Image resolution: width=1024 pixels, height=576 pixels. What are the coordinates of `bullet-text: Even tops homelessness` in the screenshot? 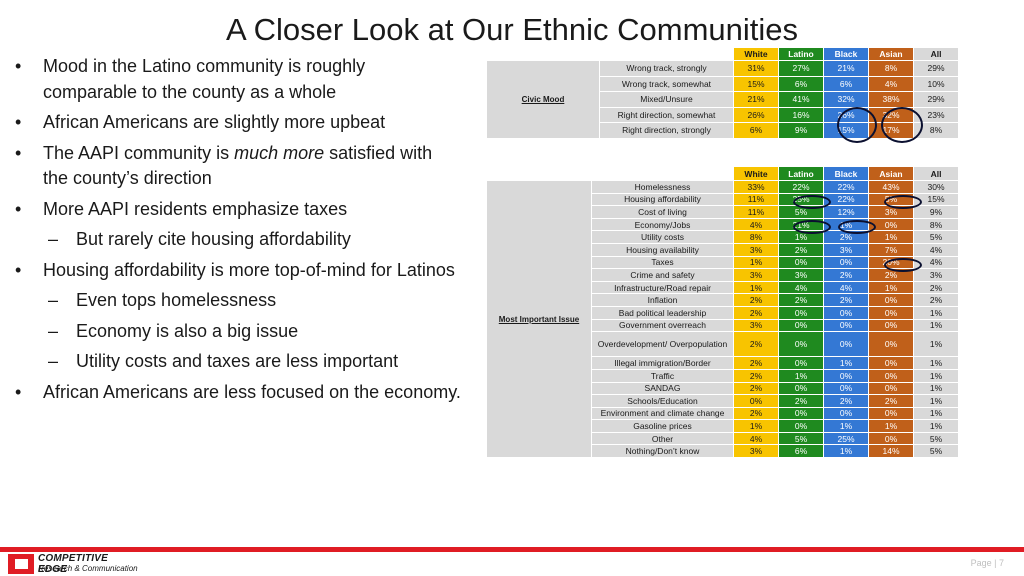 It's located at (176, 300).